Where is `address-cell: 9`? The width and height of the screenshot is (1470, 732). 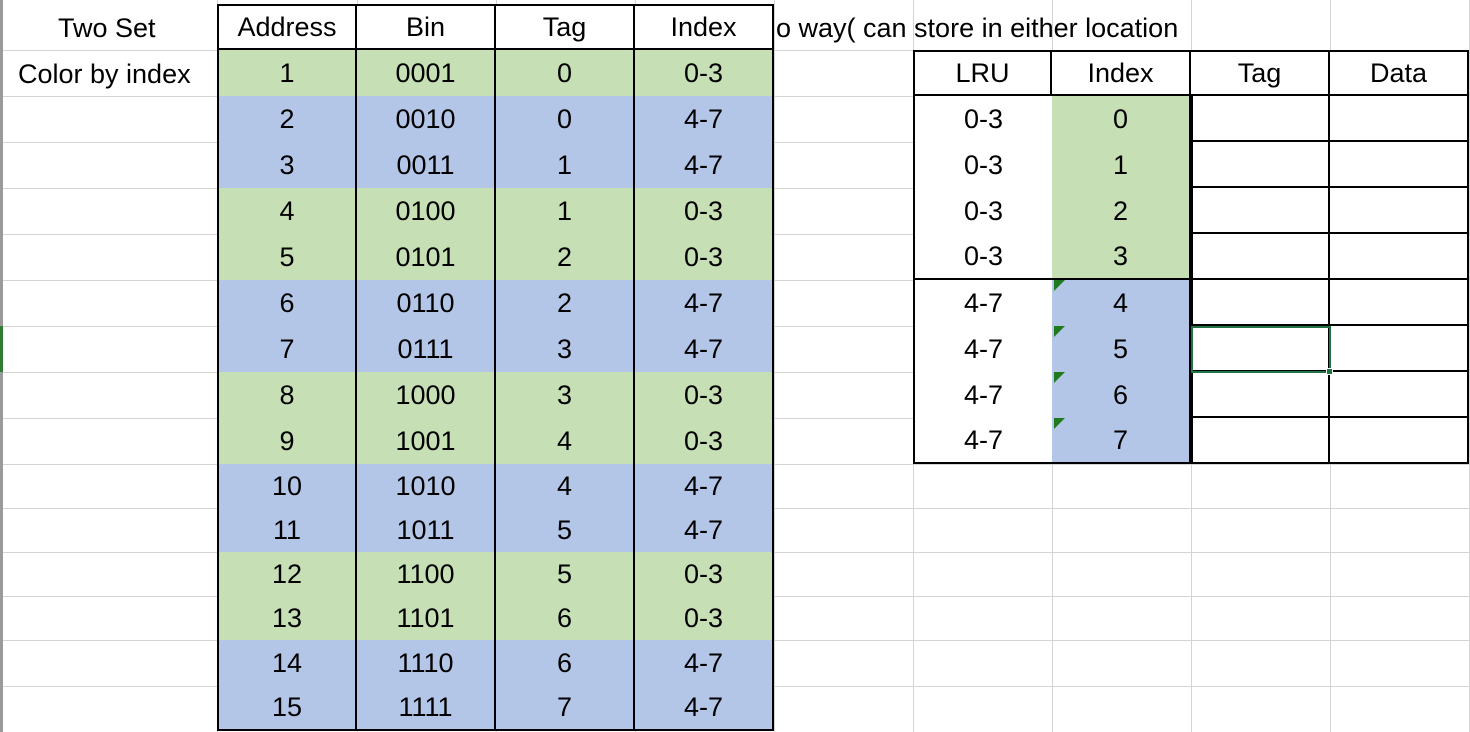
address-cell: 9 is located at coordinates (287, 441).